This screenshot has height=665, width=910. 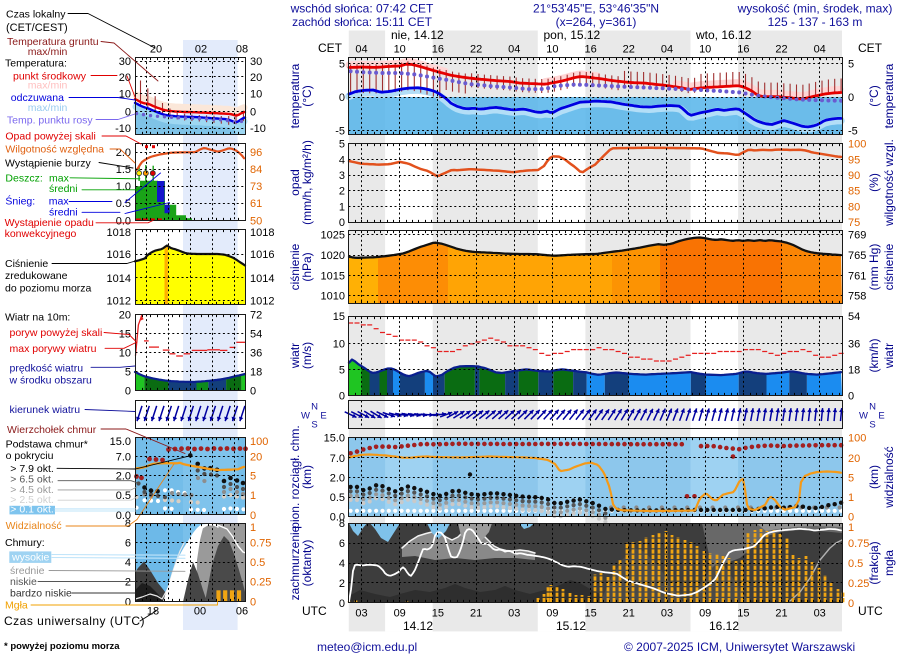 What do you see at coordinates (854, 192) in the screenshot?
I see `svg-text: 85` at bounding box center [854, 192].